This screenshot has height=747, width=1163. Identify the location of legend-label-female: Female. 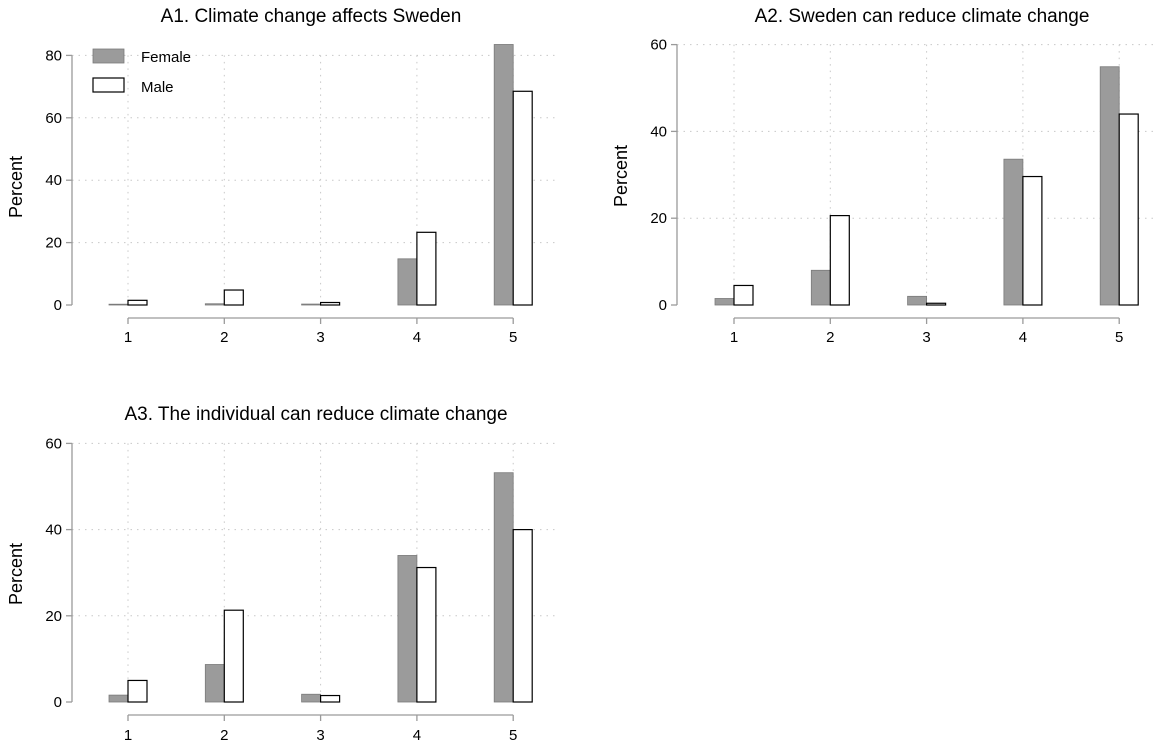
(166, 57).